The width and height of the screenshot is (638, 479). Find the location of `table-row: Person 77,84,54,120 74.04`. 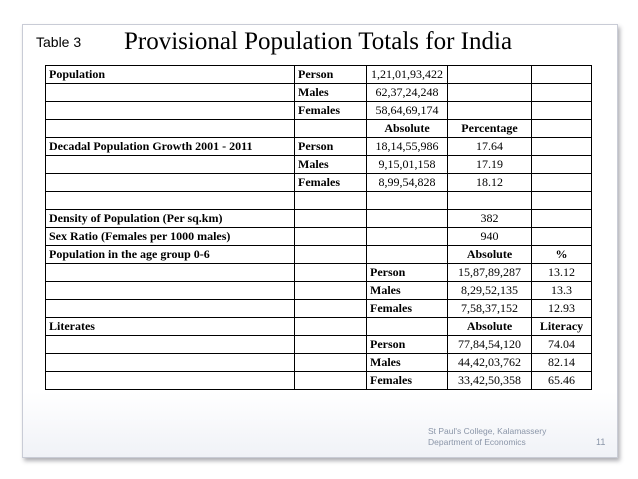

table-row: Person 77,84,54,120 74.04 is located at coordinates (318, 344).